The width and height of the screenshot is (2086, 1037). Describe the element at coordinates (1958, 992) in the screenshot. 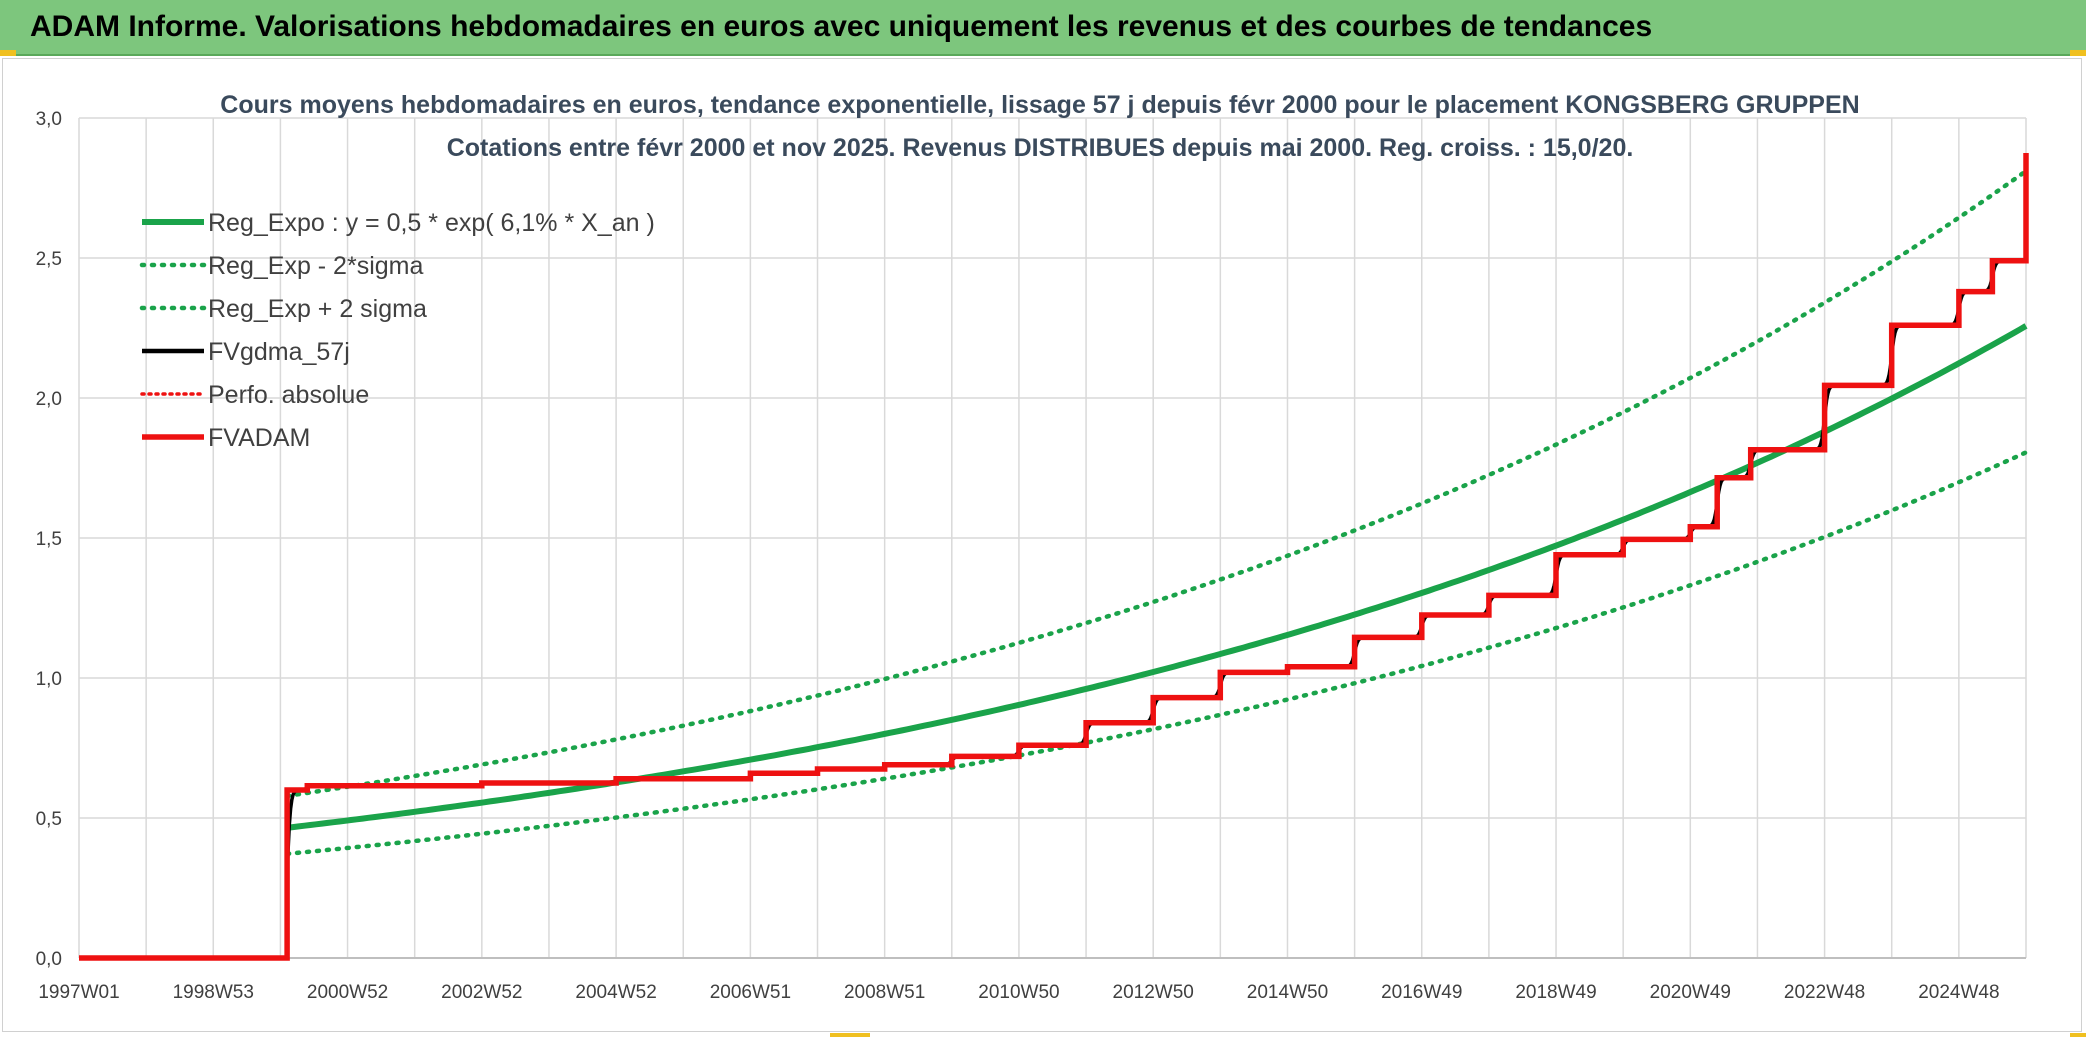

I see `x-tick-label: 2024W48` at that location.